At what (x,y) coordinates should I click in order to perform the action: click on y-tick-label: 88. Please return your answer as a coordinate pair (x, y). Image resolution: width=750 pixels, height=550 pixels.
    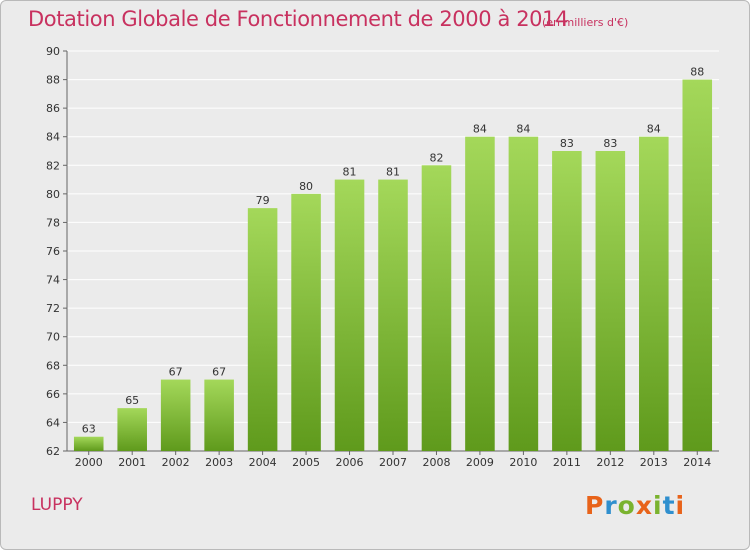
    Looking at the image, I should click on (53, 80).